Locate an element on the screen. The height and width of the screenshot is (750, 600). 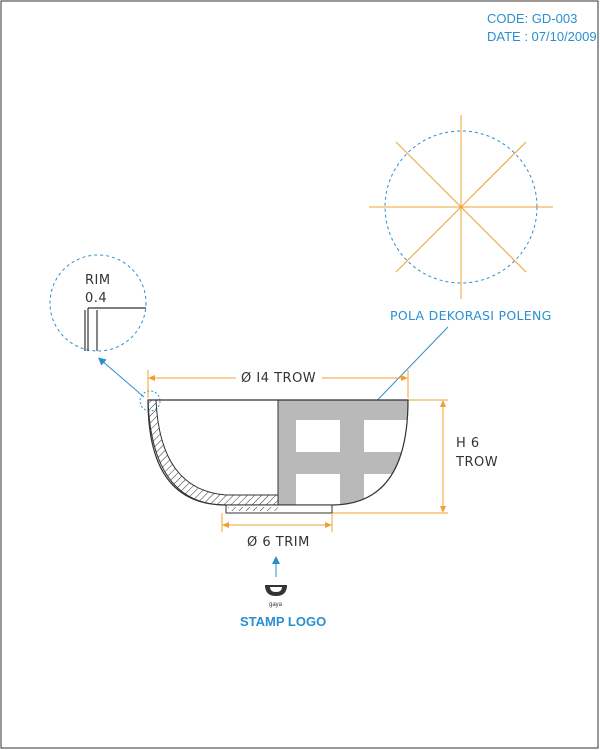
drawing-date: DATE : 07/10/2009 is located at coordinates (542, 36).